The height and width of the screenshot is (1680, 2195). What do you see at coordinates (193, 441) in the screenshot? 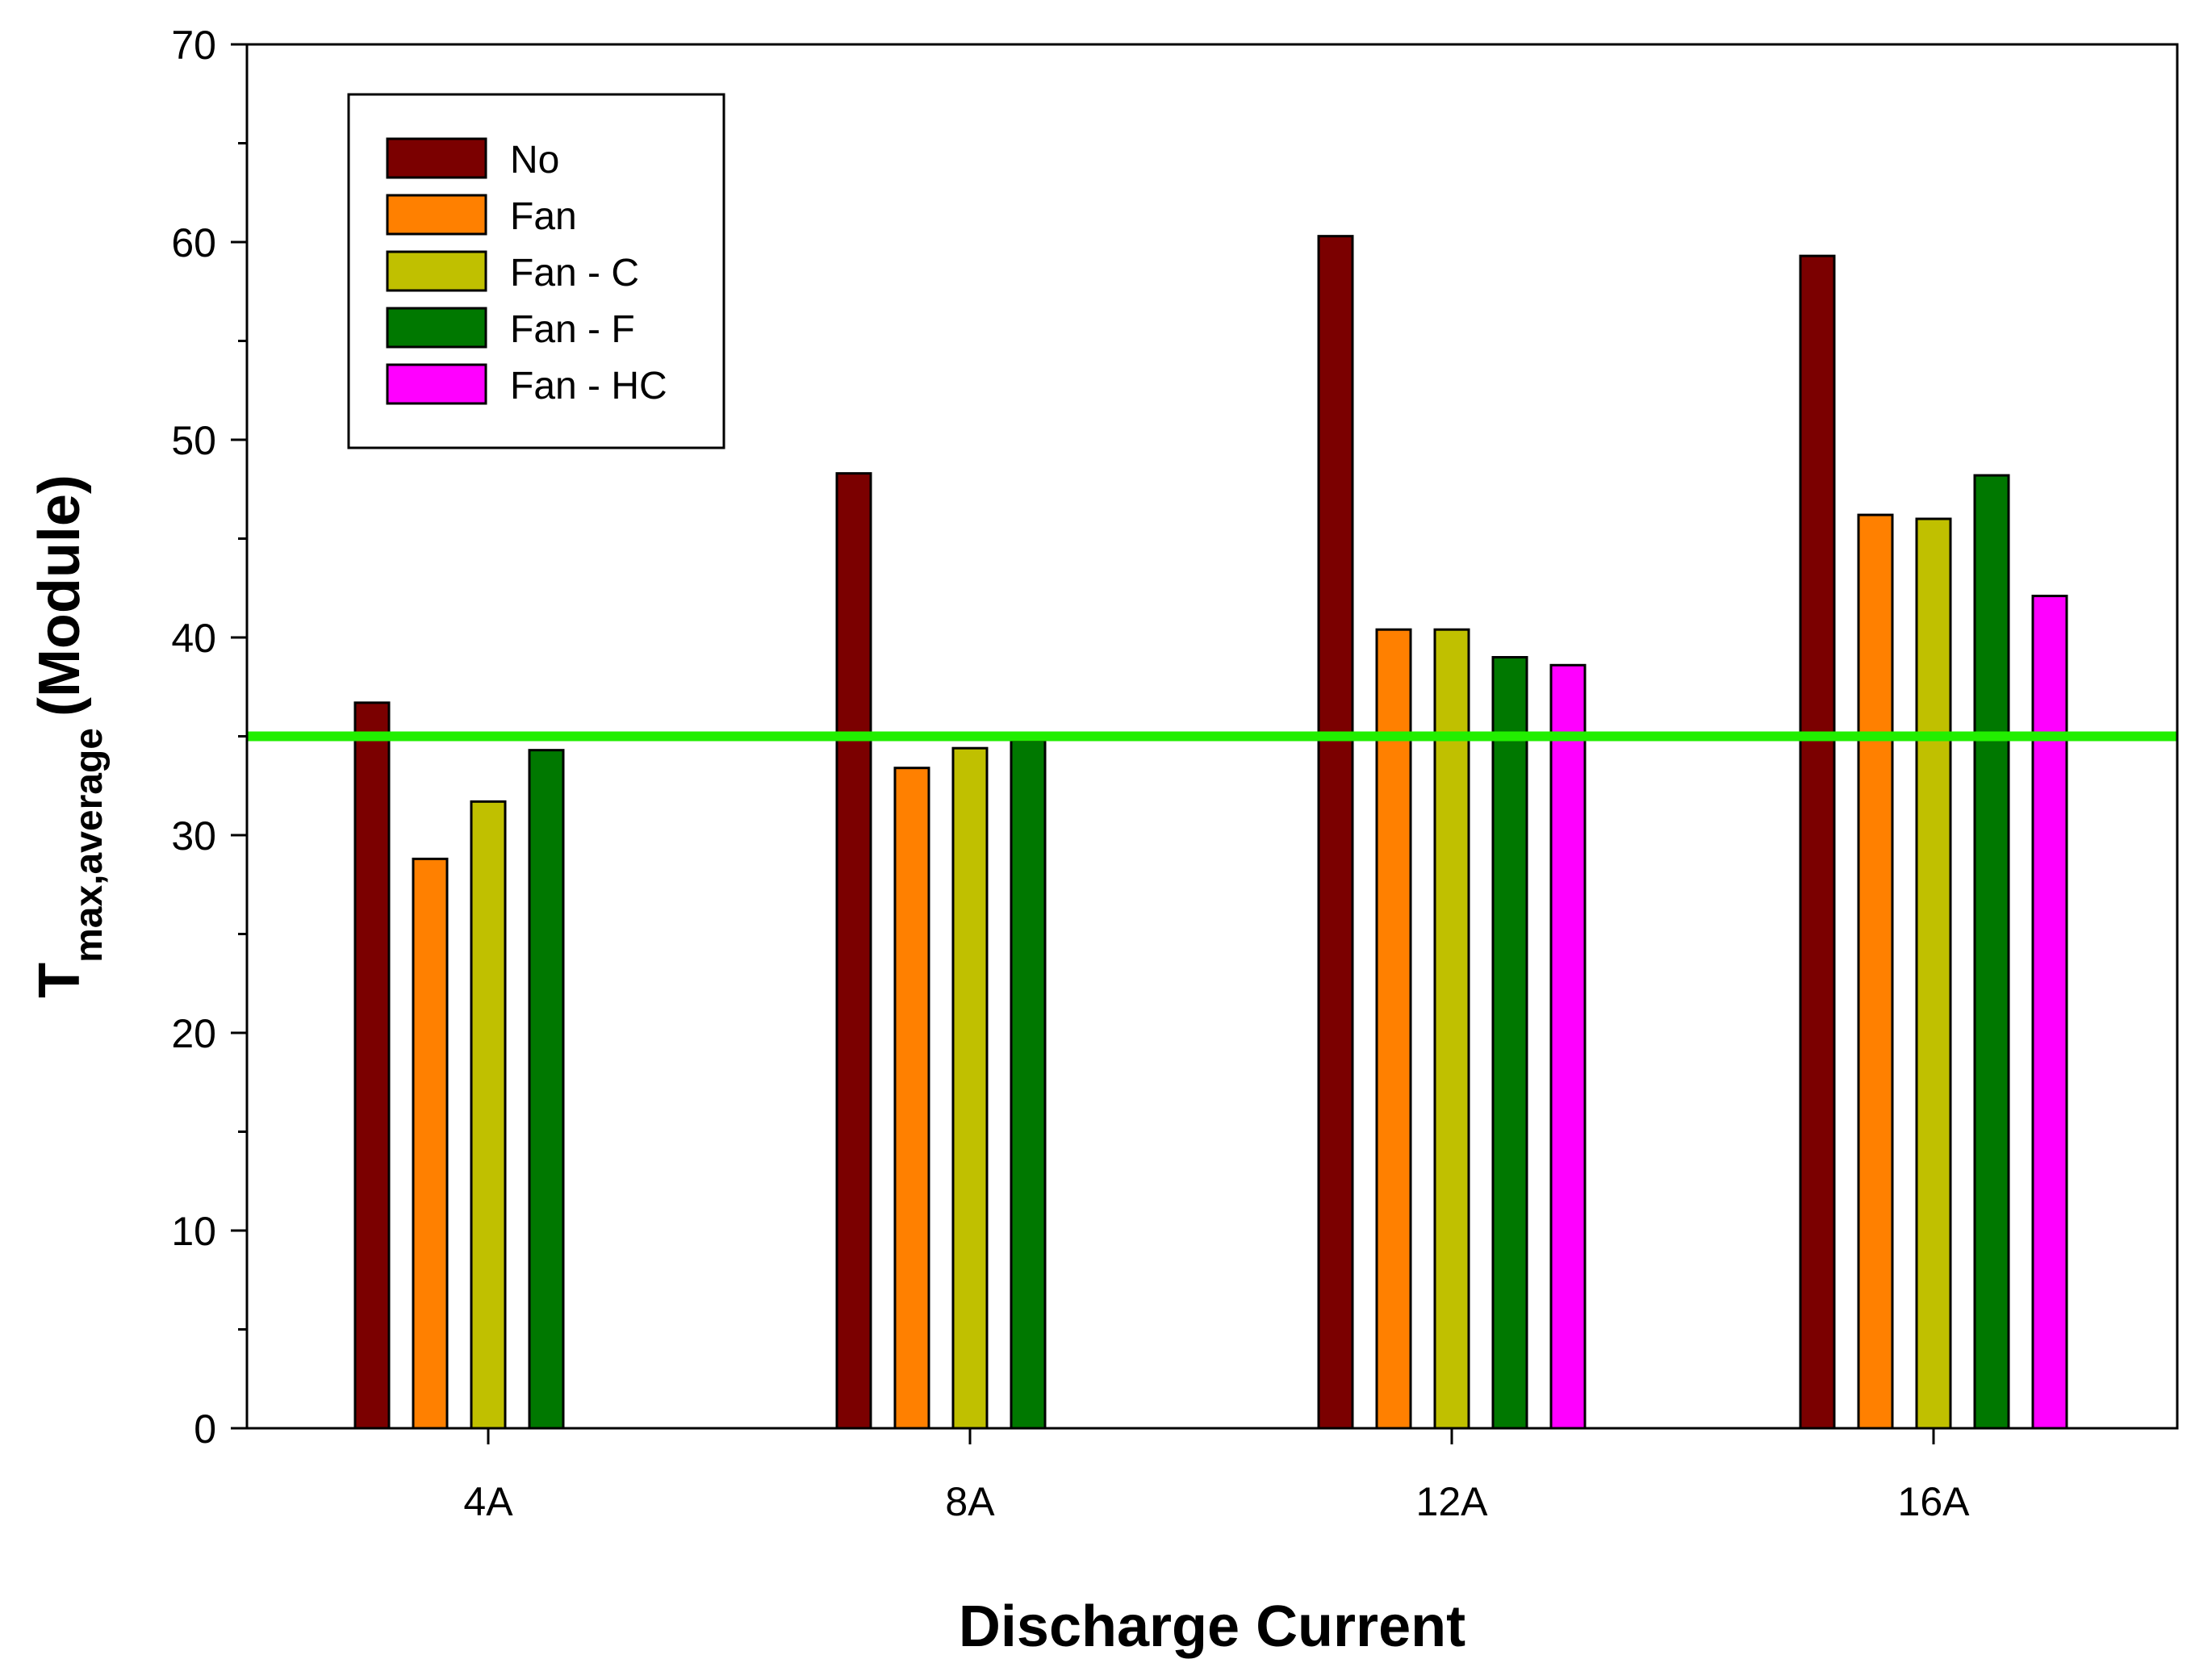
I see `y-tick-label: 50` at bounding box center [193, 441].